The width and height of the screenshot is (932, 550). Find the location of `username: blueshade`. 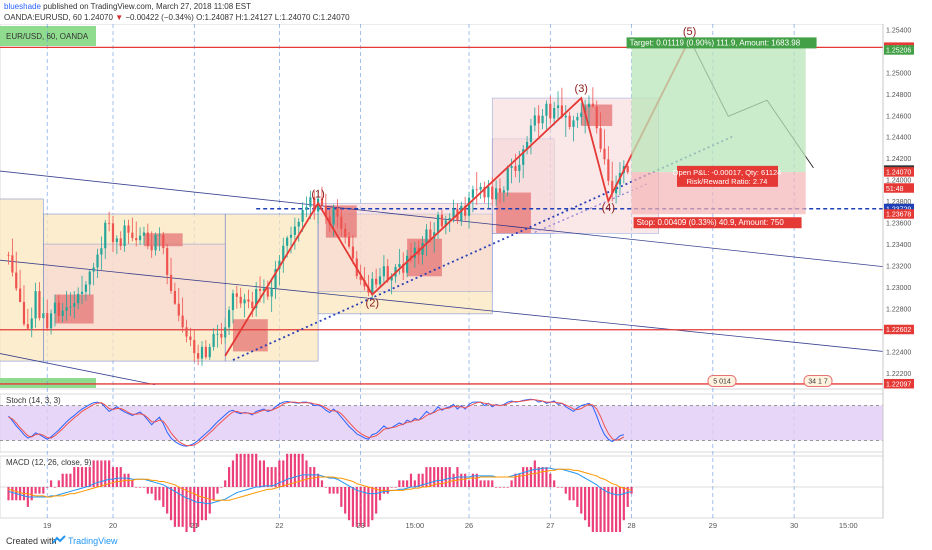

username: blueshade is located at coordinates (22, 6).